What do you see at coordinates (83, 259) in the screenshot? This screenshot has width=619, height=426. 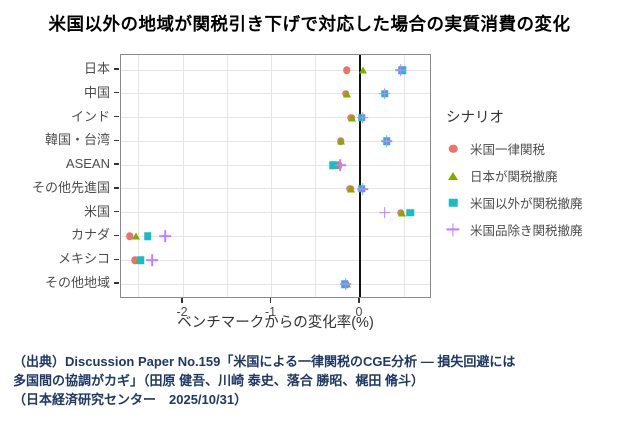 I see `y-axis-label: メキシコ` at bounding box center [83, 259].